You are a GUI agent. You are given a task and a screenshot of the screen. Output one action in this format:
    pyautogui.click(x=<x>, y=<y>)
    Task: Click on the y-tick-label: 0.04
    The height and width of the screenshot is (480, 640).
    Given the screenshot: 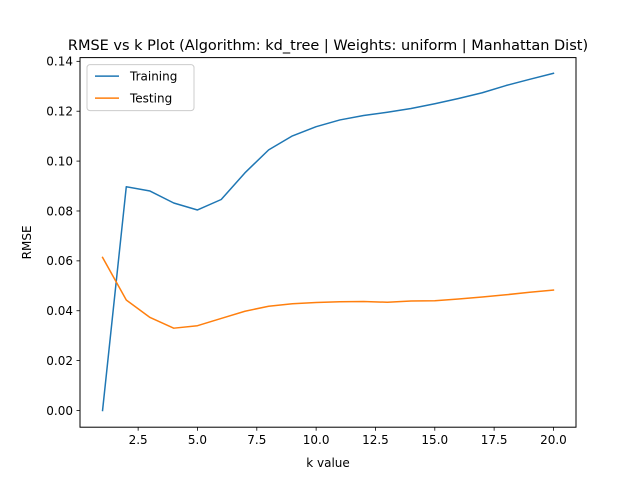 What is the action you would take?
    pyautogui.click(x=59, y=311)
    